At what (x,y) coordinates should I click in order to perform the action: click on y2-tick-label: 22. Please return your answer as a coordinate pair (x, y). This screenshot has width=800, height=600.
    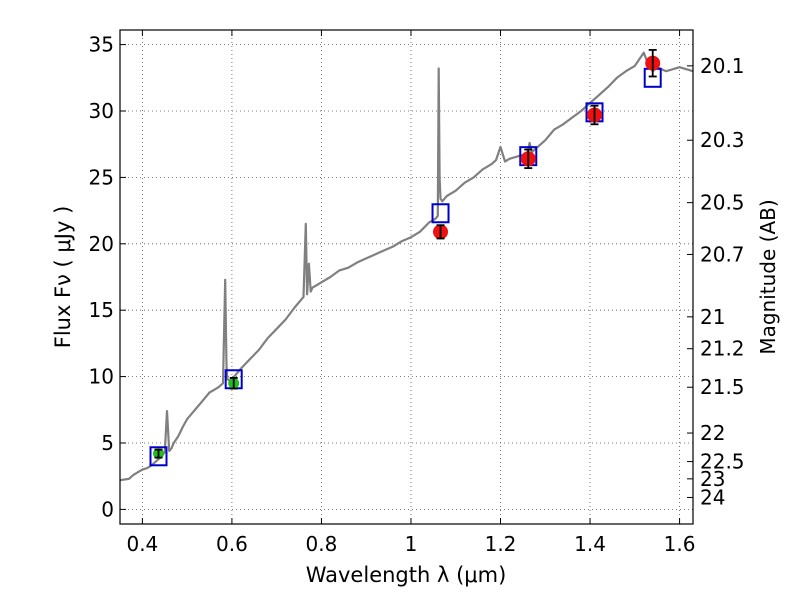
    Looking at the image, I should click on (712, 433).